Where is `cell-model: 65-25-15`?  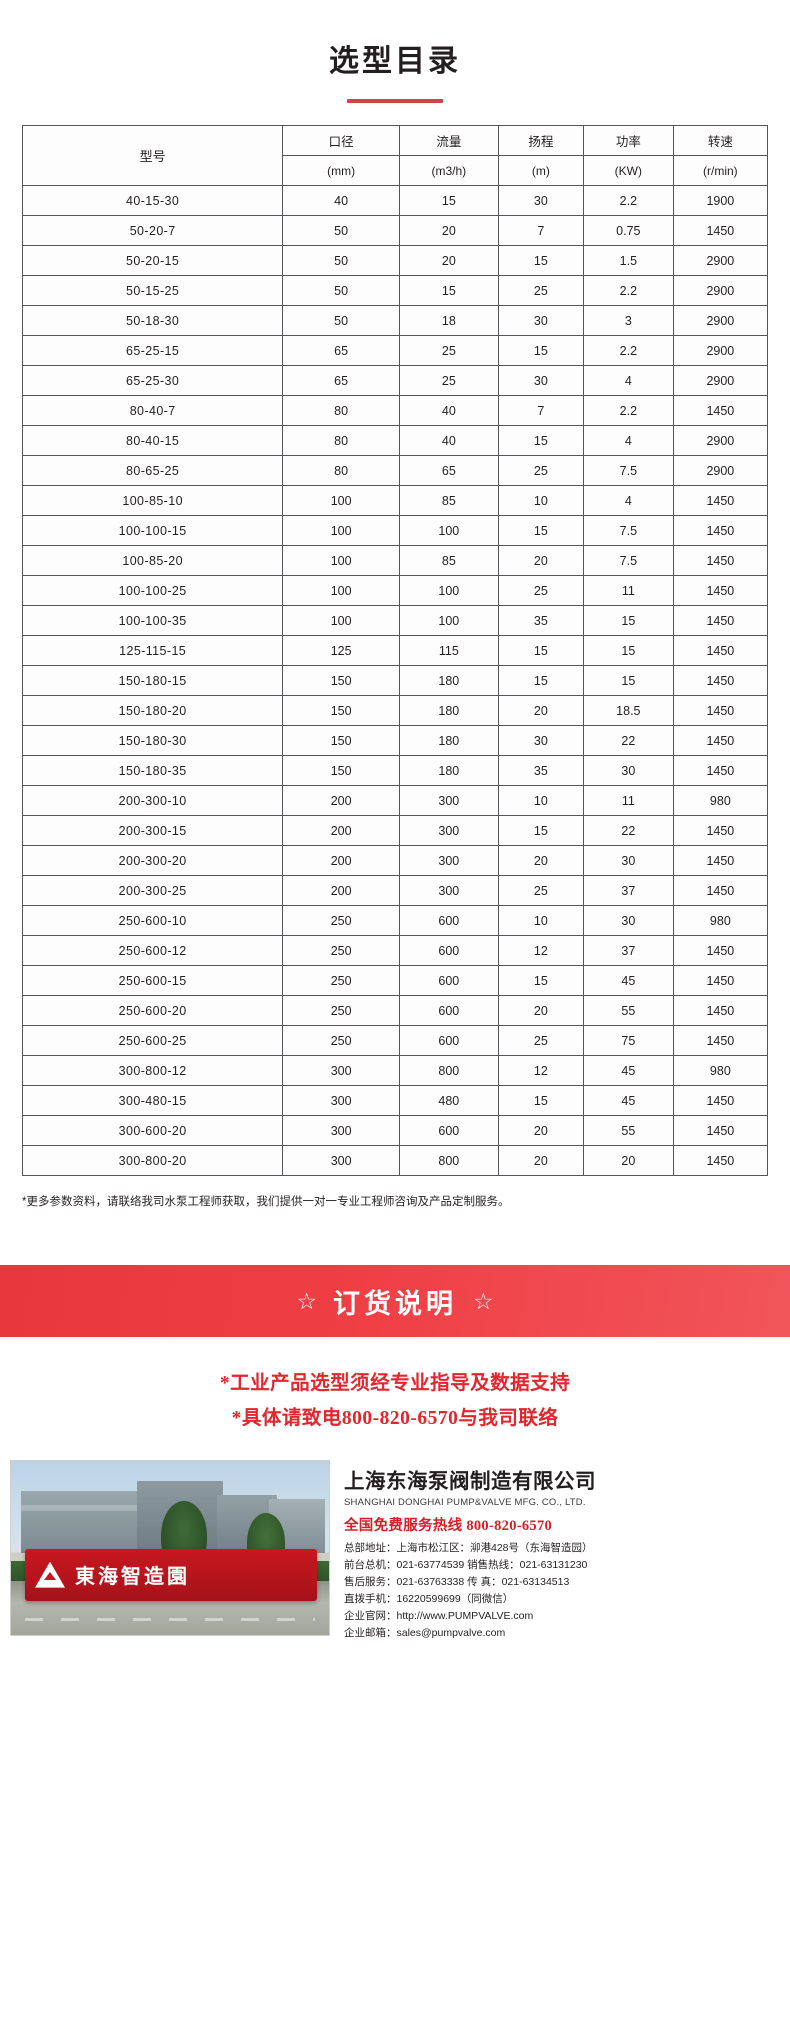
cell-model: 65-25-15 is located at coordinates (152, 350).